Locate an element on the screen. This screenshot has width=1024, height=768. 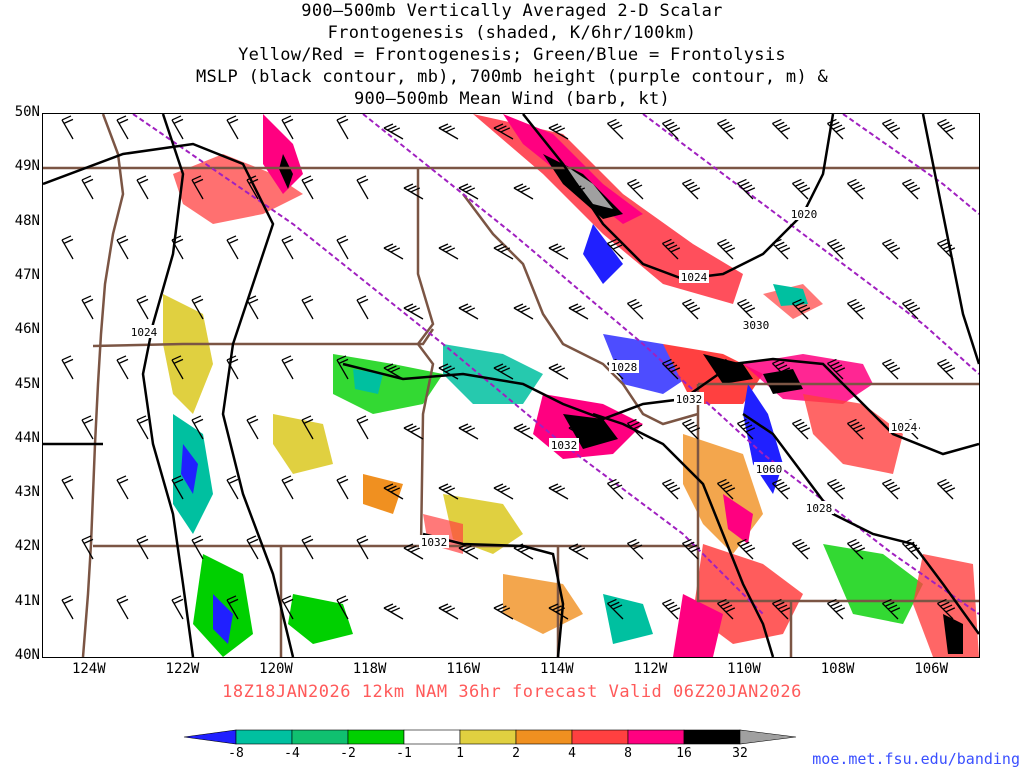
colorbar-label: 32 is located at coordinates (740, 753).